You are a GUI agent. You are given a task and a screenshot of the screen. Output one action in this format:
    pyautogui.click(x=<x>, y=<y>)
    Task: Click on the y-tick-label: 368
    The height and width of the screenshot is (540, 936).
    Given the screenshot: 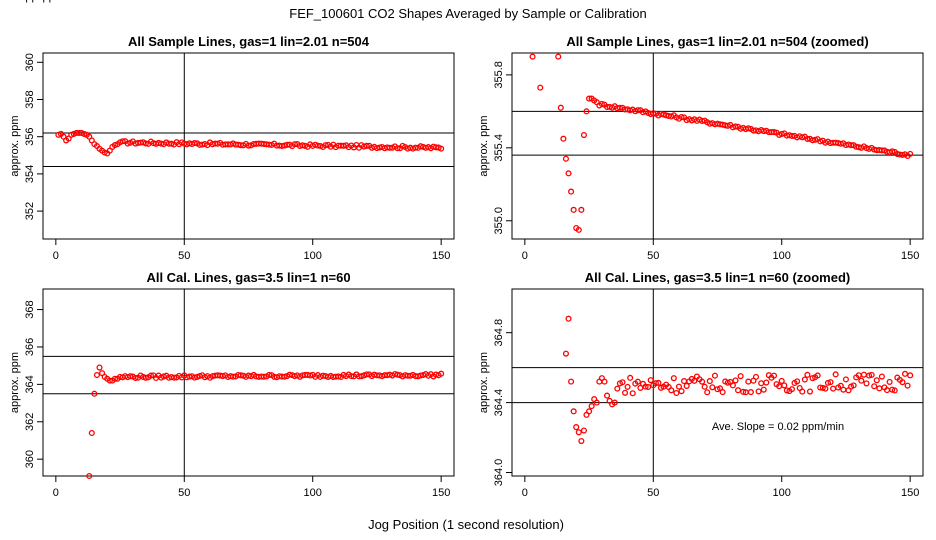 What is the action you would take?
    pyautogui.click(x=30, y=309)
    